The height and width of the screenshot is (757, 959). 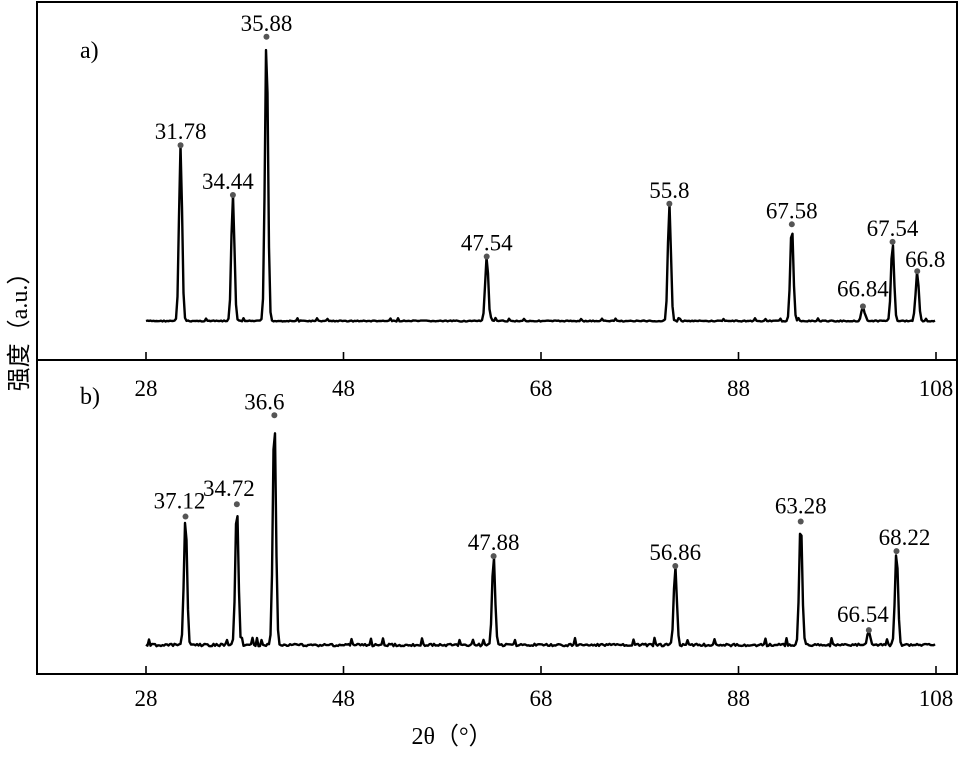 What do you see at coordinates (228, 181) in the screenshot?
I see `peak-label: 34.44` at bounding box center [228, 181].